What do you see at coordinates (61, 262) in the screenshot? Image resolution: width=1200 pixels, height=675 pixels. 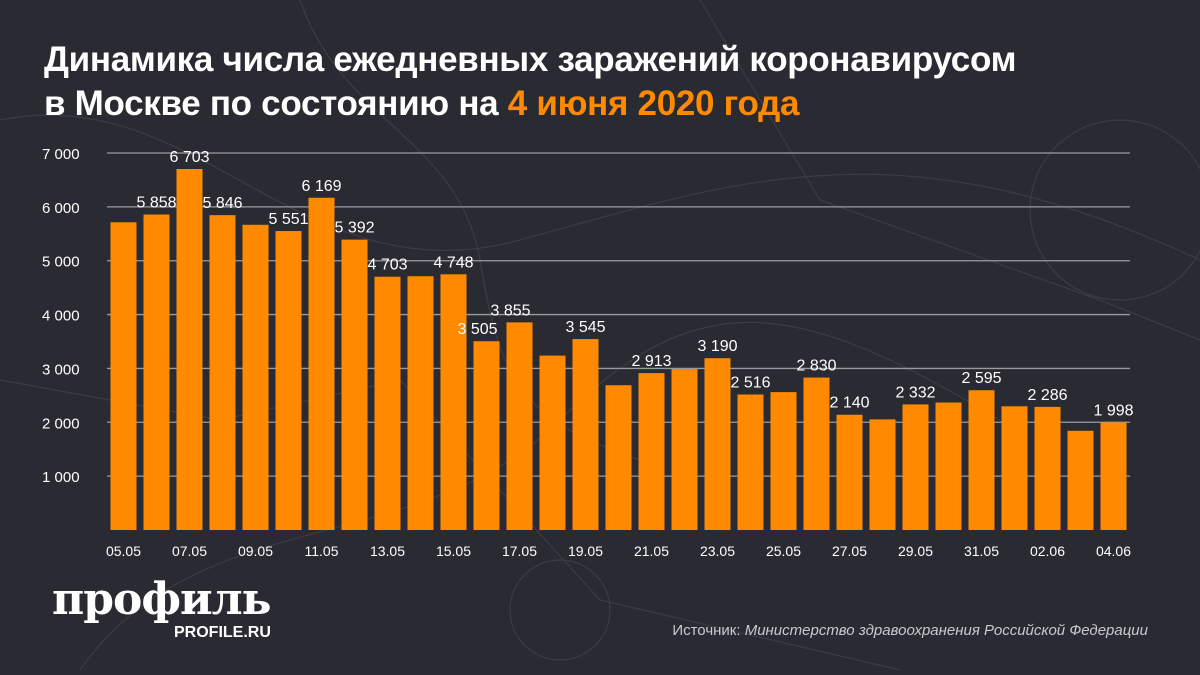 I see `y-tick-label: 5 000` at bounding box center [61, 262].